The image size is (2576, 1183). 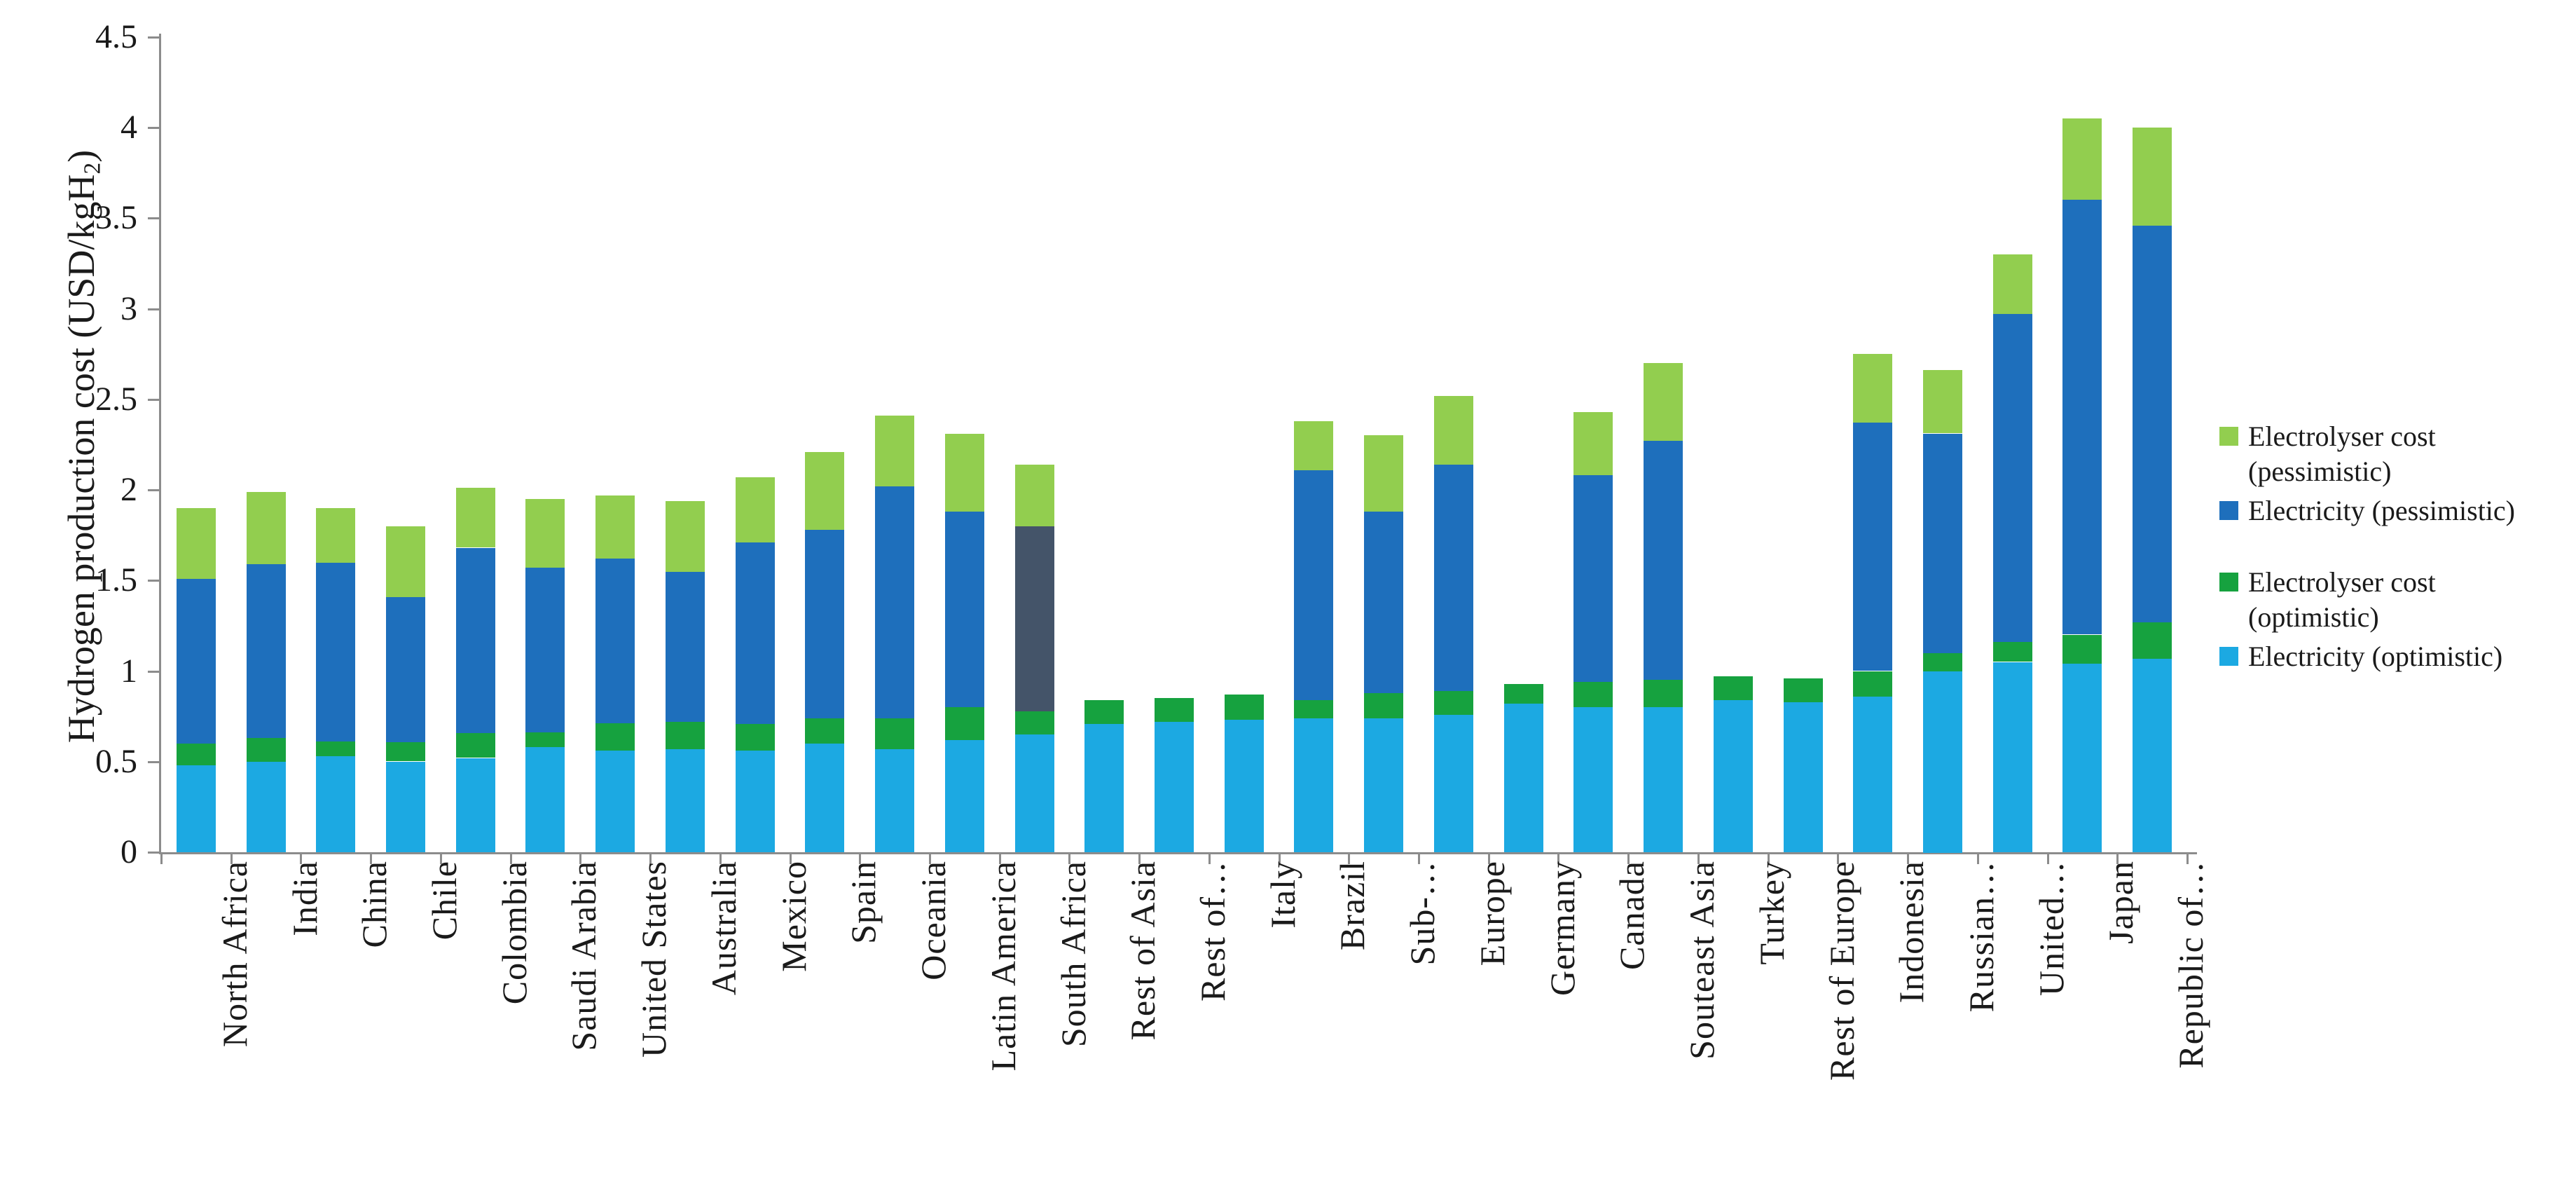 What do you see at coordinates (116, 36) in the screenshot?
I see `y-tick-label: 4.5` at bounding box center [116, 36].